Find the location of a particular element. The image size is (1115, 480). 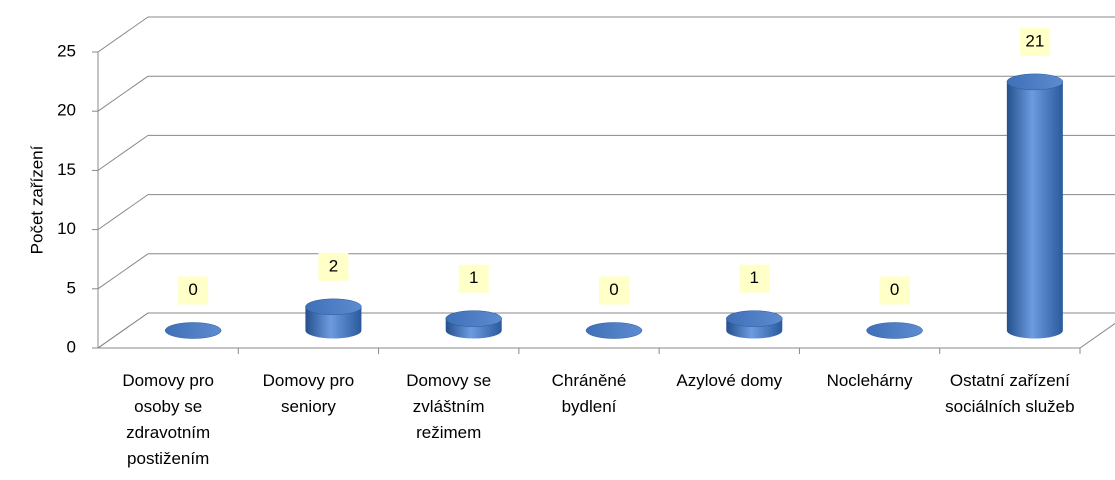

y-tick-label: 5 is located at coordinates (71, 287).